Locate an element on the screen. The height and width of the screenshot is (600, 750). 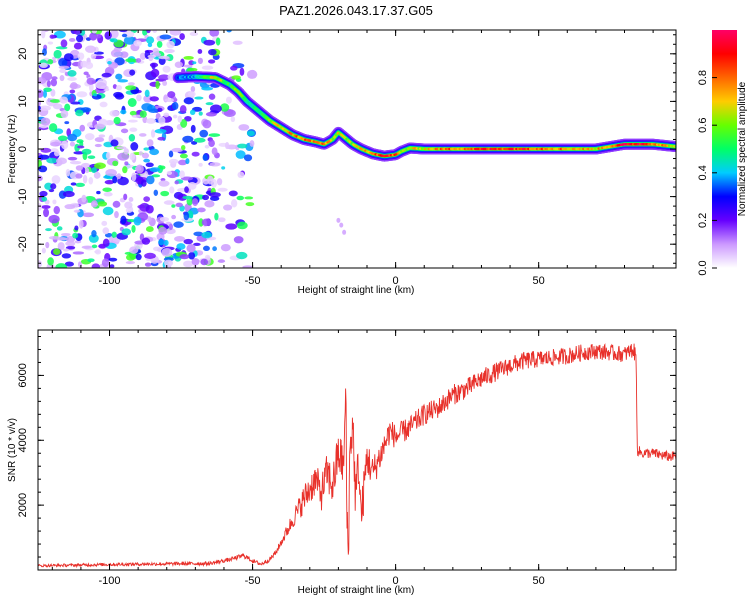
y-tick-label: 6000 is located at coordinates (23, 375).